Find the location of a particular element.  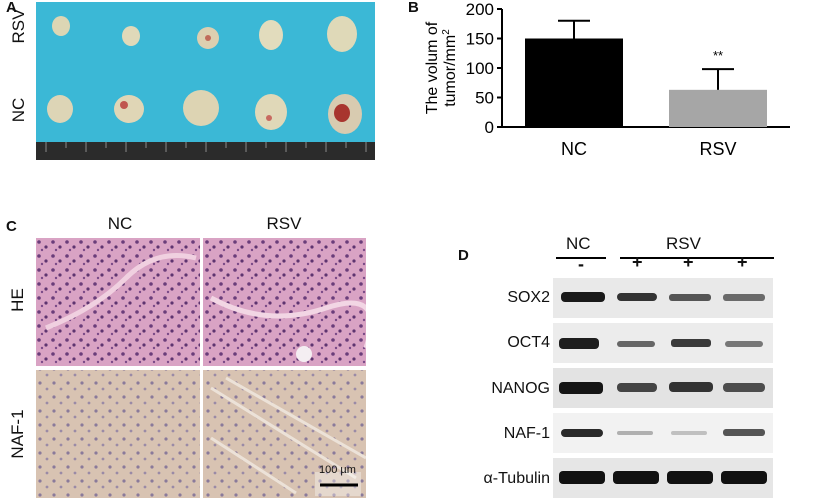

significance-rsv: ** is located at coordinates (718, 55).